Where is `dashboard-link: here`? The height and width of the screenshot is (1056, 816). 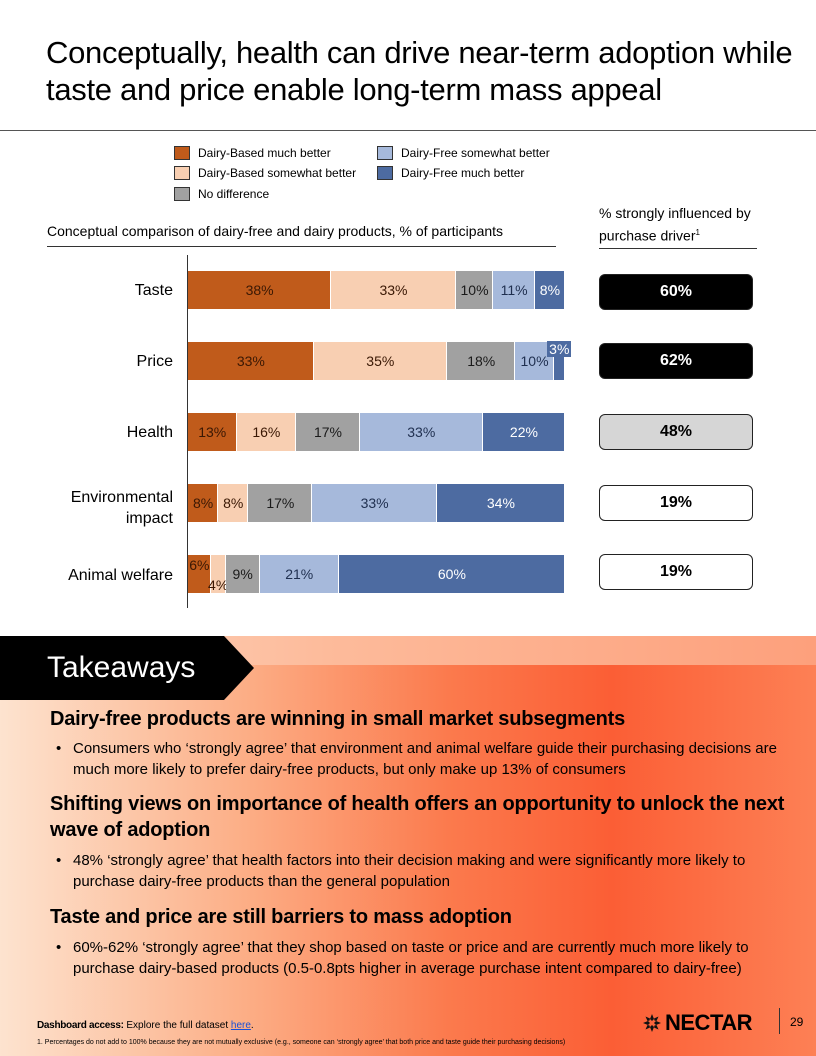 dashboard-link: here is located at coordinates (240, 1025).